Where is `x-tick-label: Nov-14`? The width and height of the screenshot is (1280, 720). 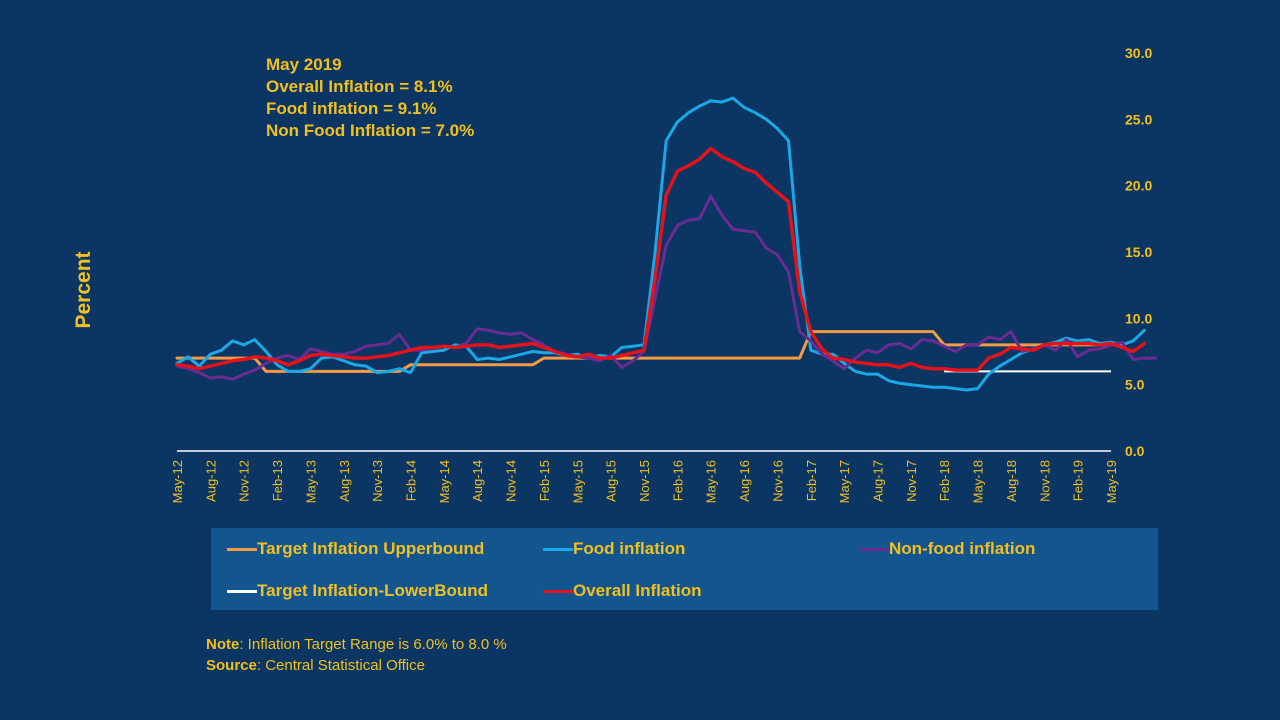
x-tick-label: Nov-14 is located at coordinates (511, 481).